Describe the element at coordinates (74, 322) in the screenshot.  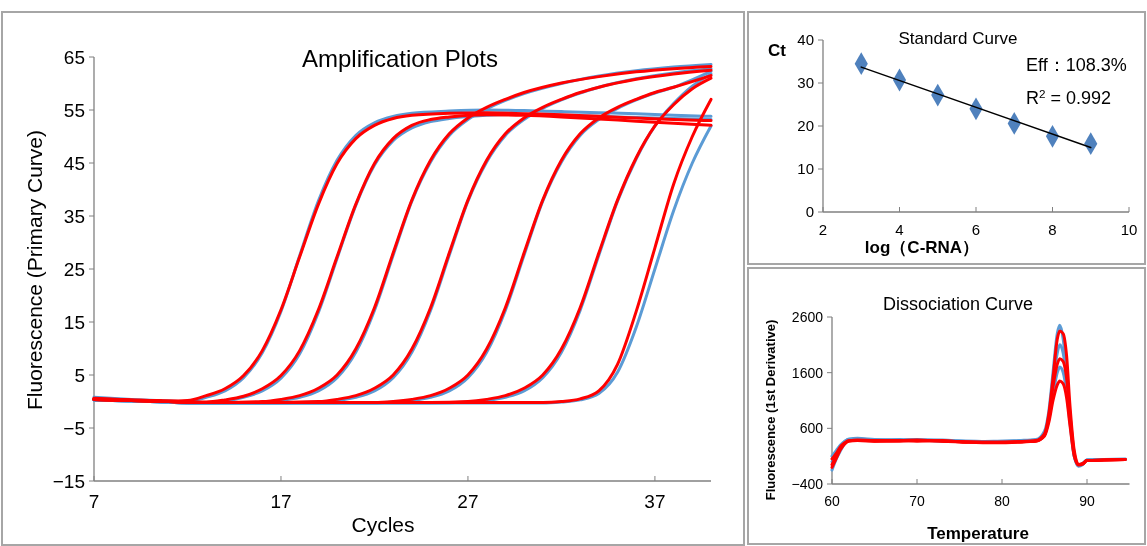
I see `y-tick-label: 15` at that location.